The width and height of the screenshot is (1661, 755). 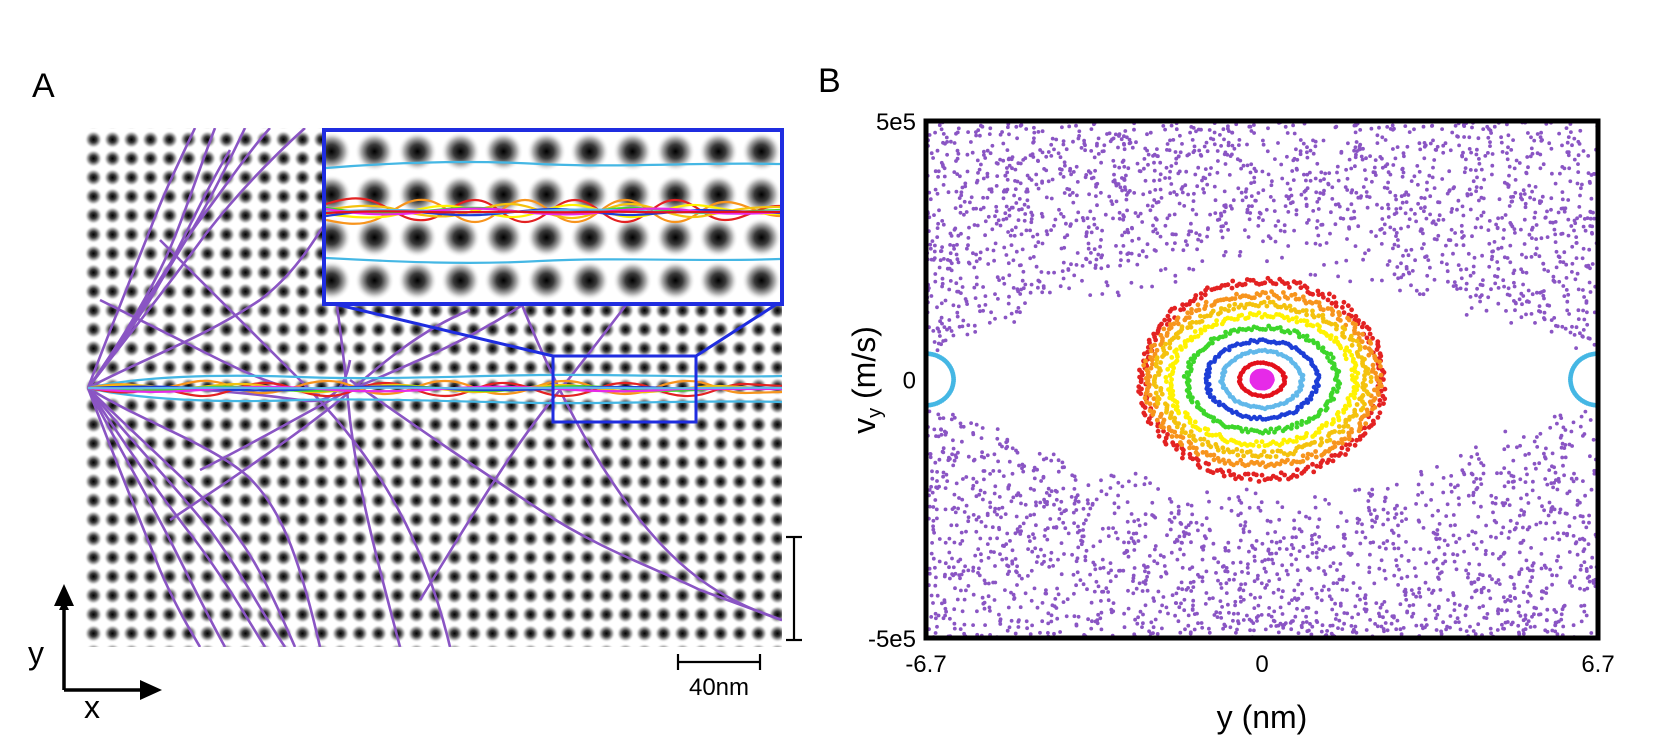 What do you see at coordinates (1614, 400) in the screenshot?
I see `edge-orbit-point` at bounding box center [1614, 400].